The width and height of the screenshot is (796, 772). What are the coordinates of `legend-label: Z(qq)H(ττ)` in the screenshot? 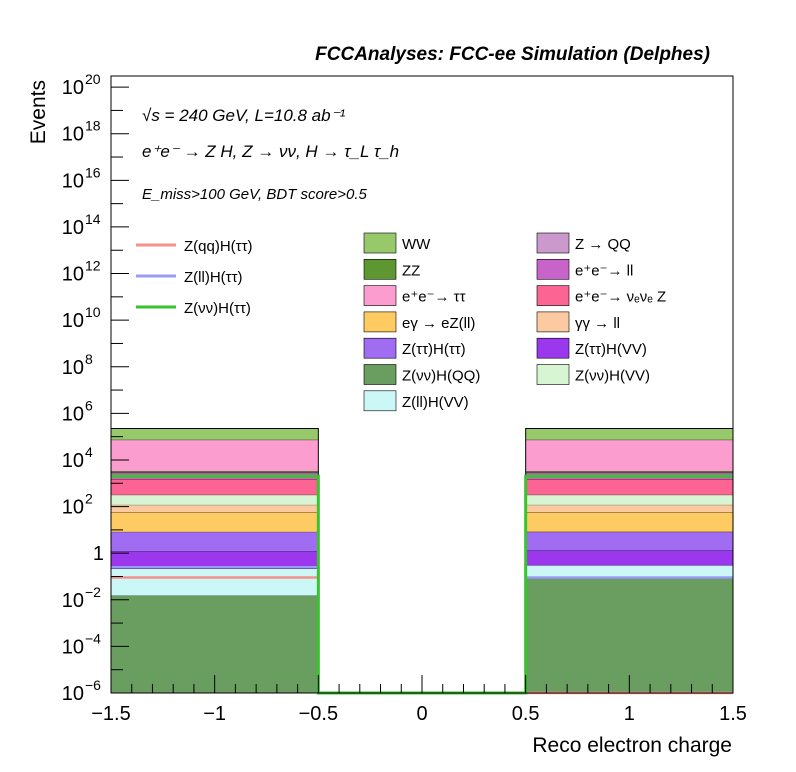 It's located at (218, 246).